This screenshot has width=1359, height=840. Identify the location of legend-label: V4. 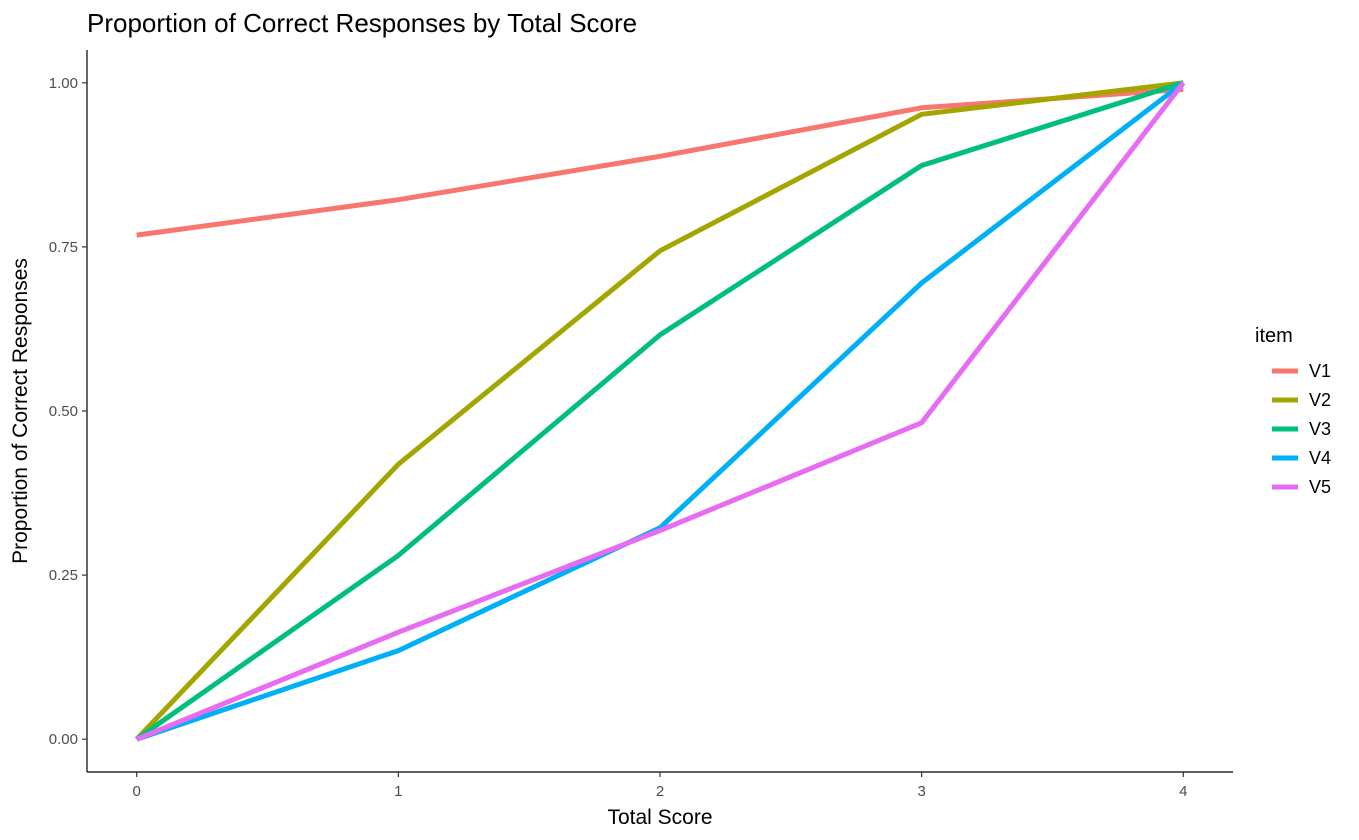
(1320, 458).